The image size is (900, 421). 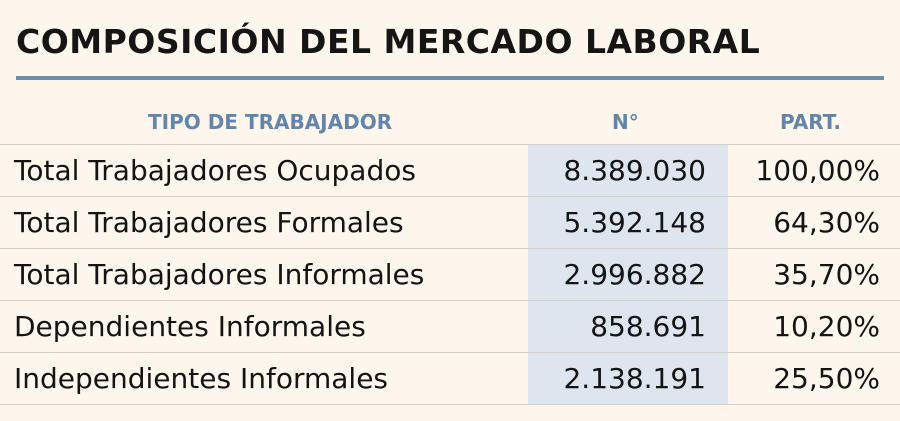 I want to click on row-numero: 2.996.882, so click(x=634, y=274).